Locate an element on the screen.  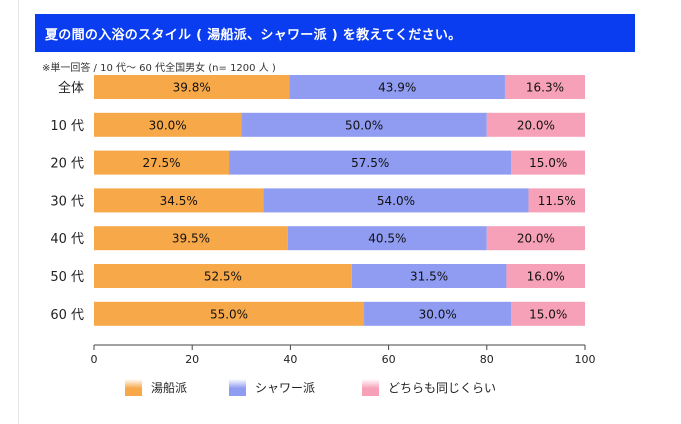
survey-note: ※単一回答 / 10 代〜 60 代全国男女 (n= 1200 人 ) is located at coordinates (159, 68).